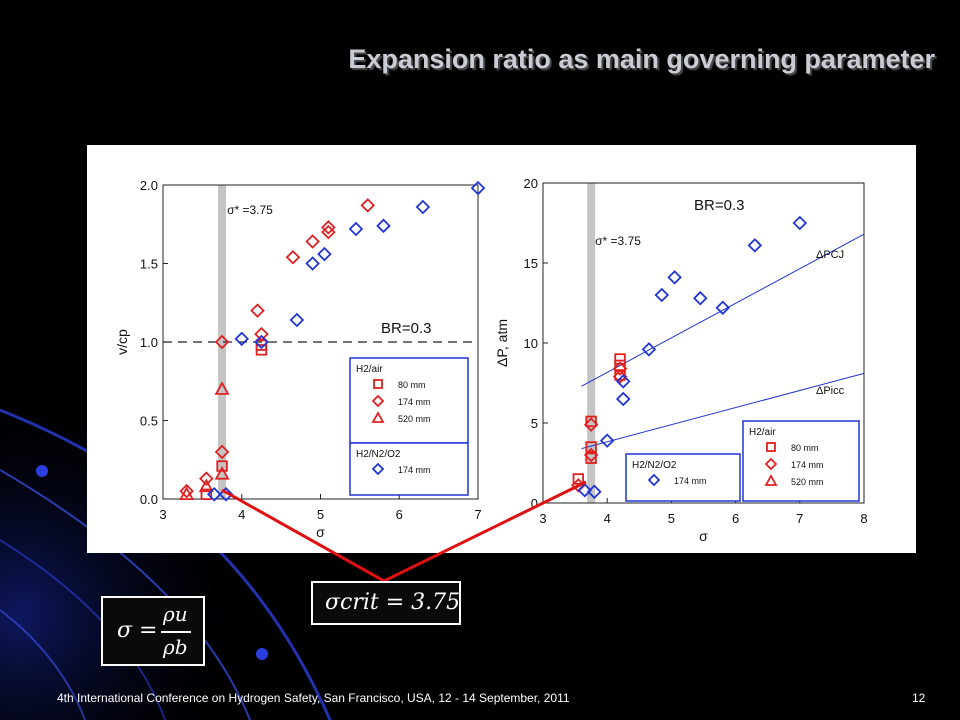  I want to click on y-tick-label: 5, so click(534, 423).